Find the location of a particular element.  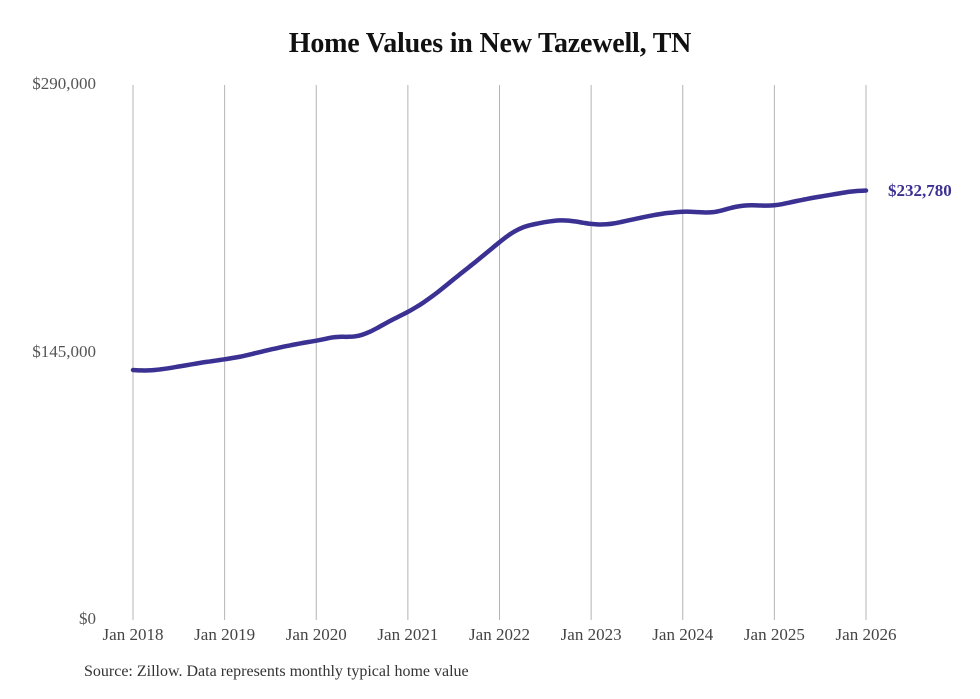

x-tick-label-jan-2023: Jan 2023 is located at coordinates (591, 634).